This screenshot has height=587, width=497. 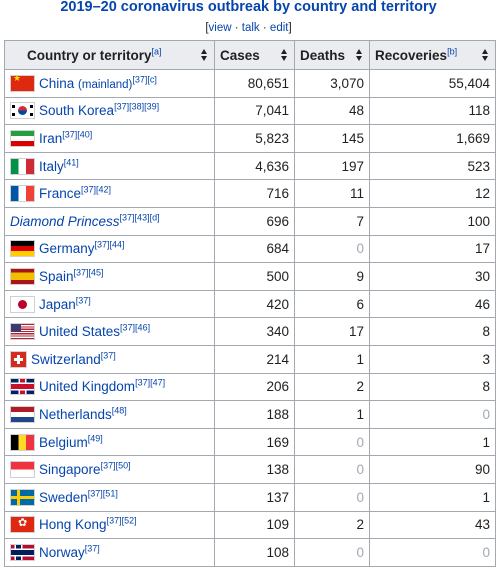 I want to click on country-link: Italy, so click(x=51, y=166).